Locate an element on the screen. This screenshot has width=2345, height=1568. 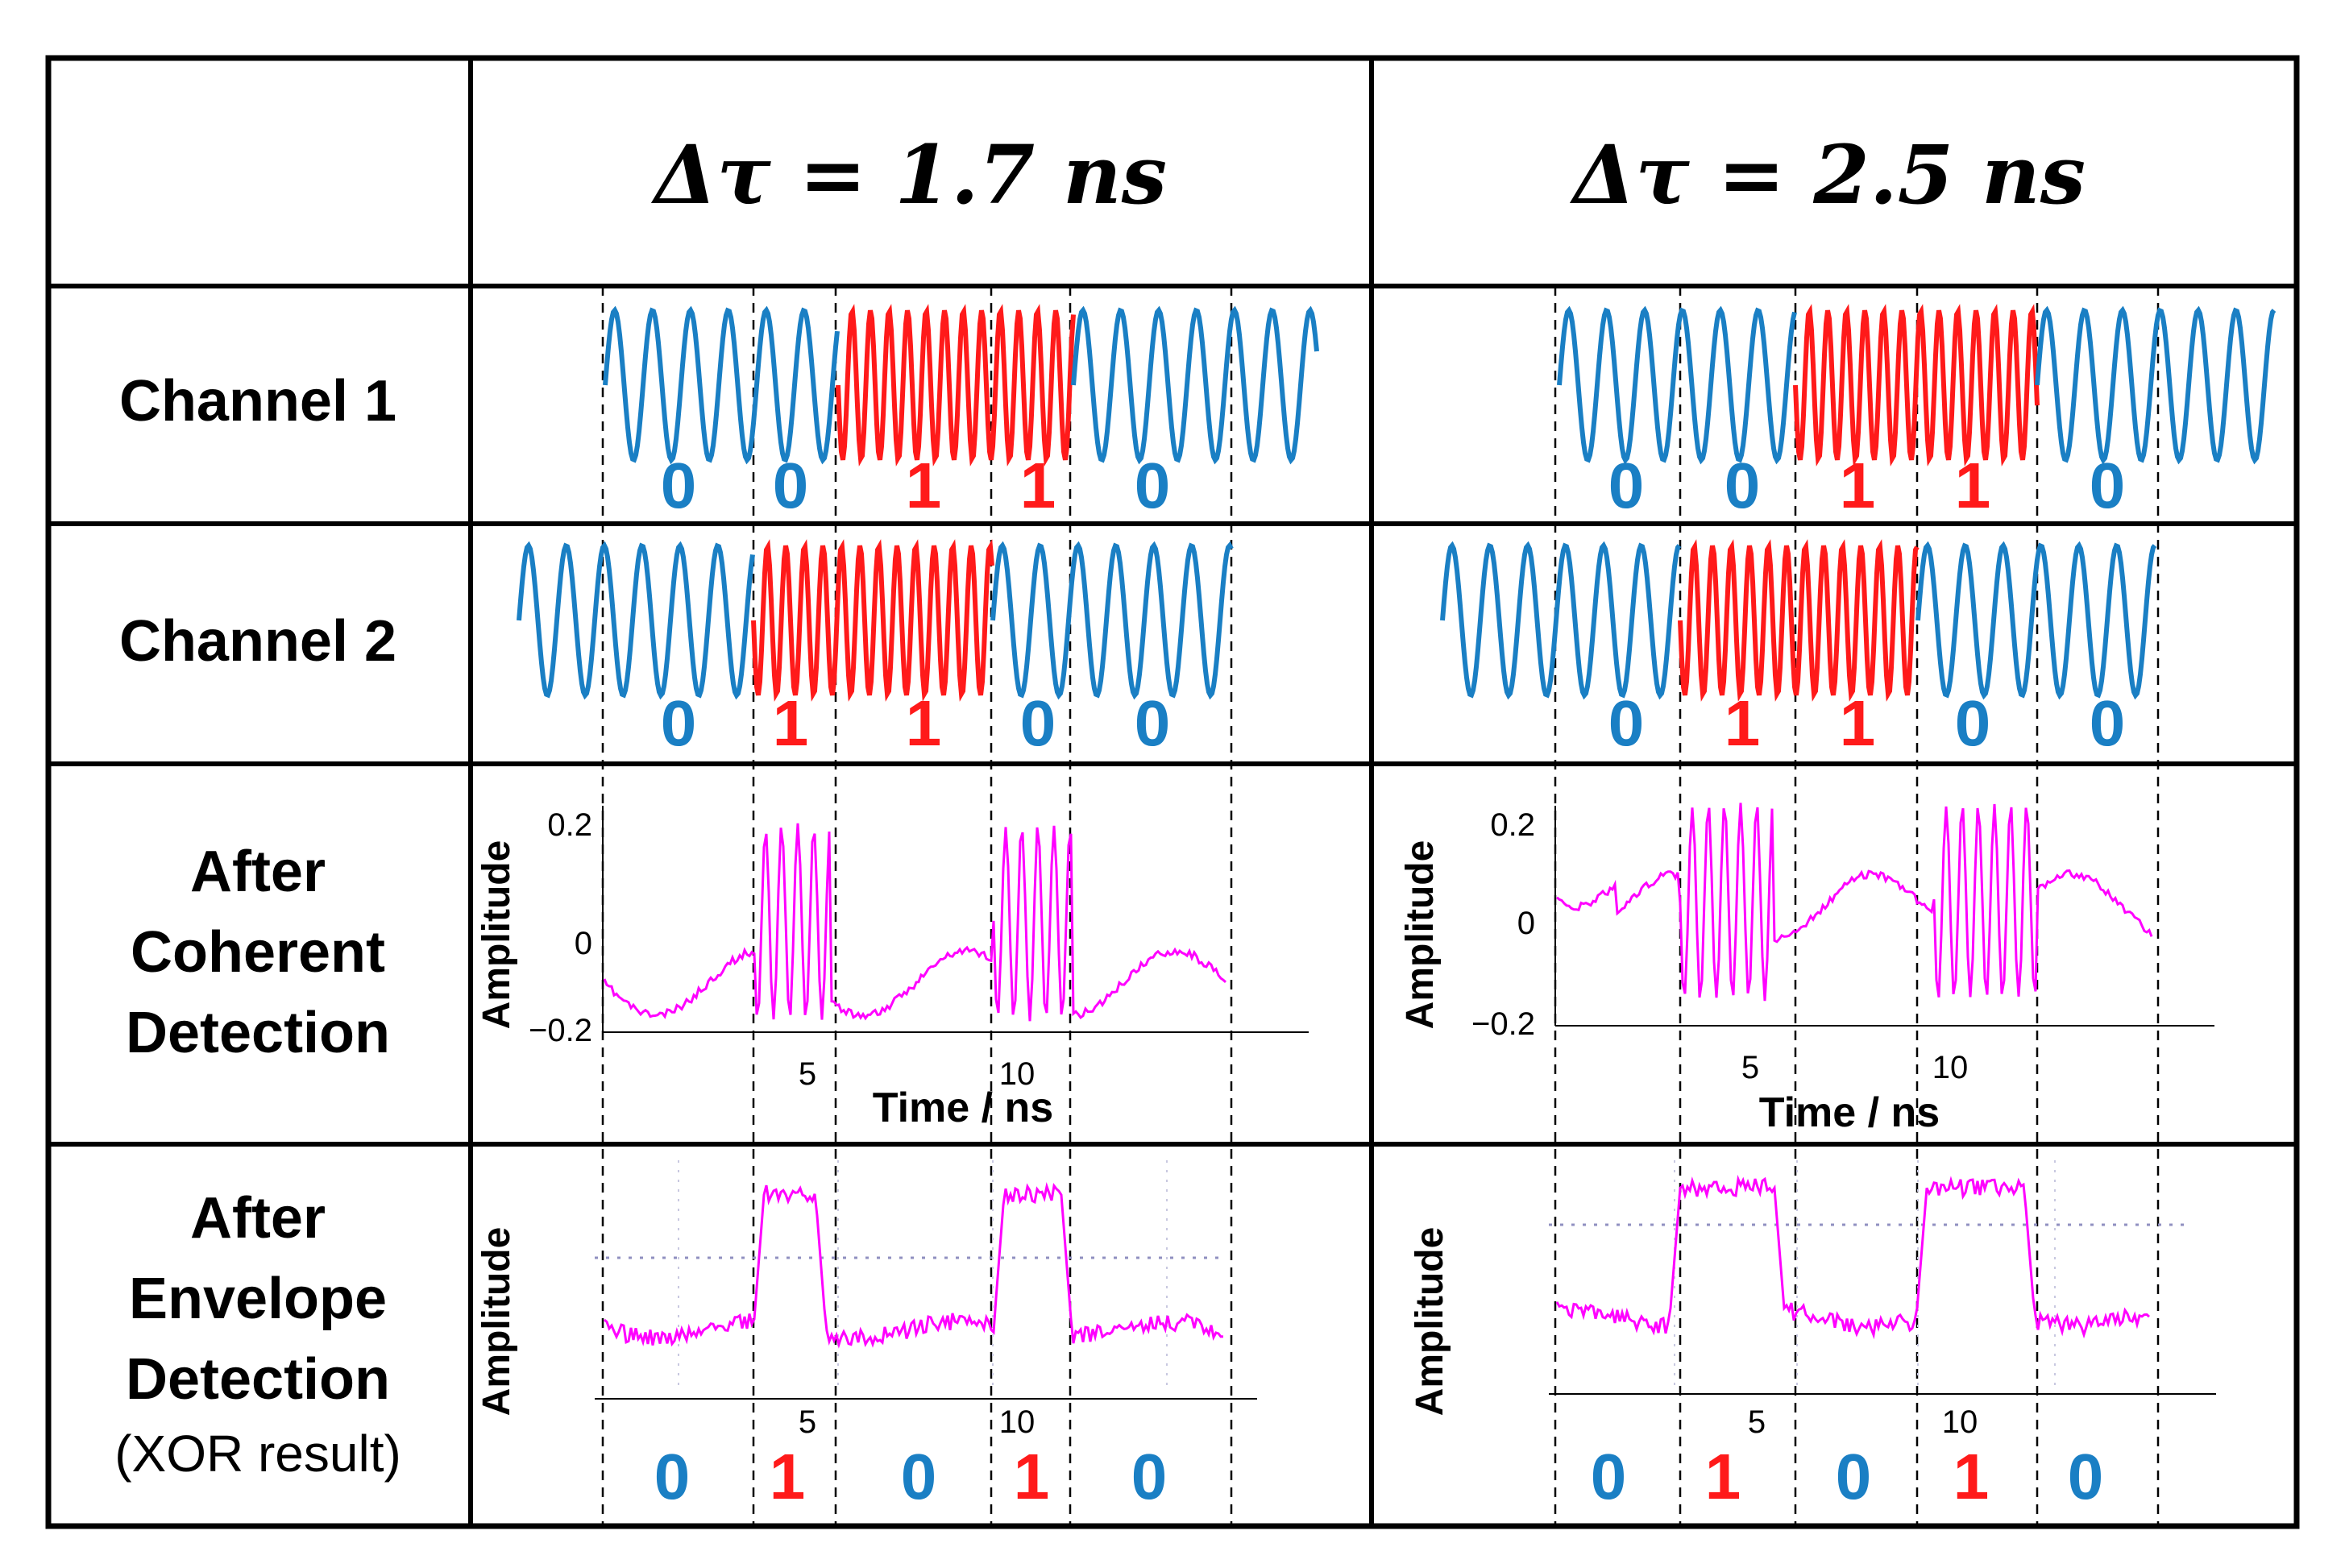
panel-a-header: Δτ = 1.7 ns is located at coordinates (908, 174).